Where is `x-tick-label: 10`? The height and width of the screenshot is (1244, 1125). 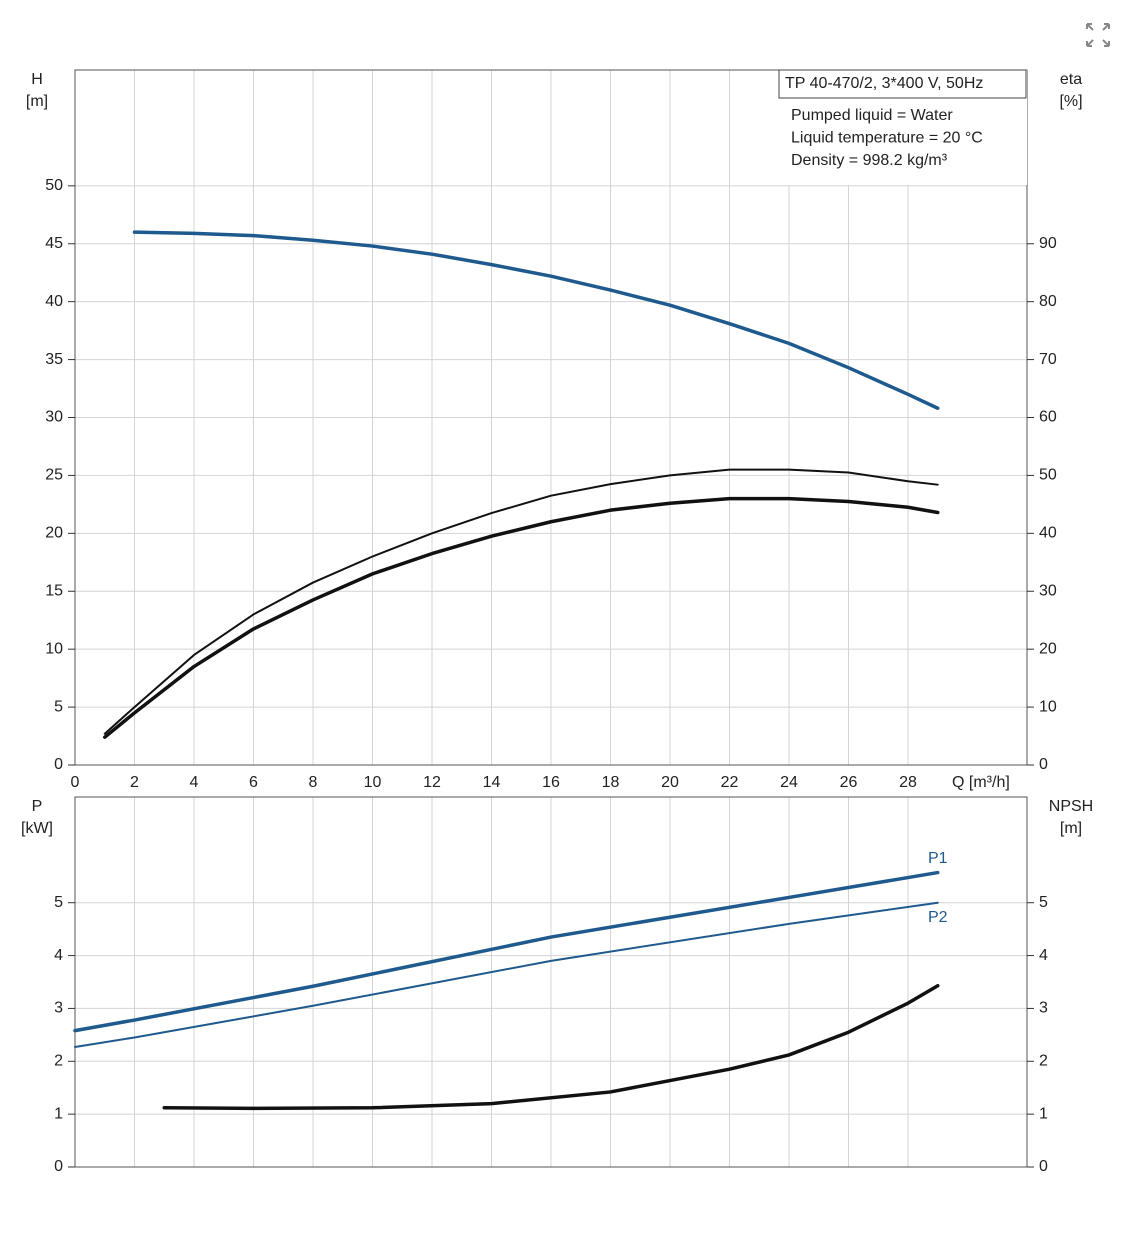
x-tick-label: 10 is located at coordinates (373, 782).